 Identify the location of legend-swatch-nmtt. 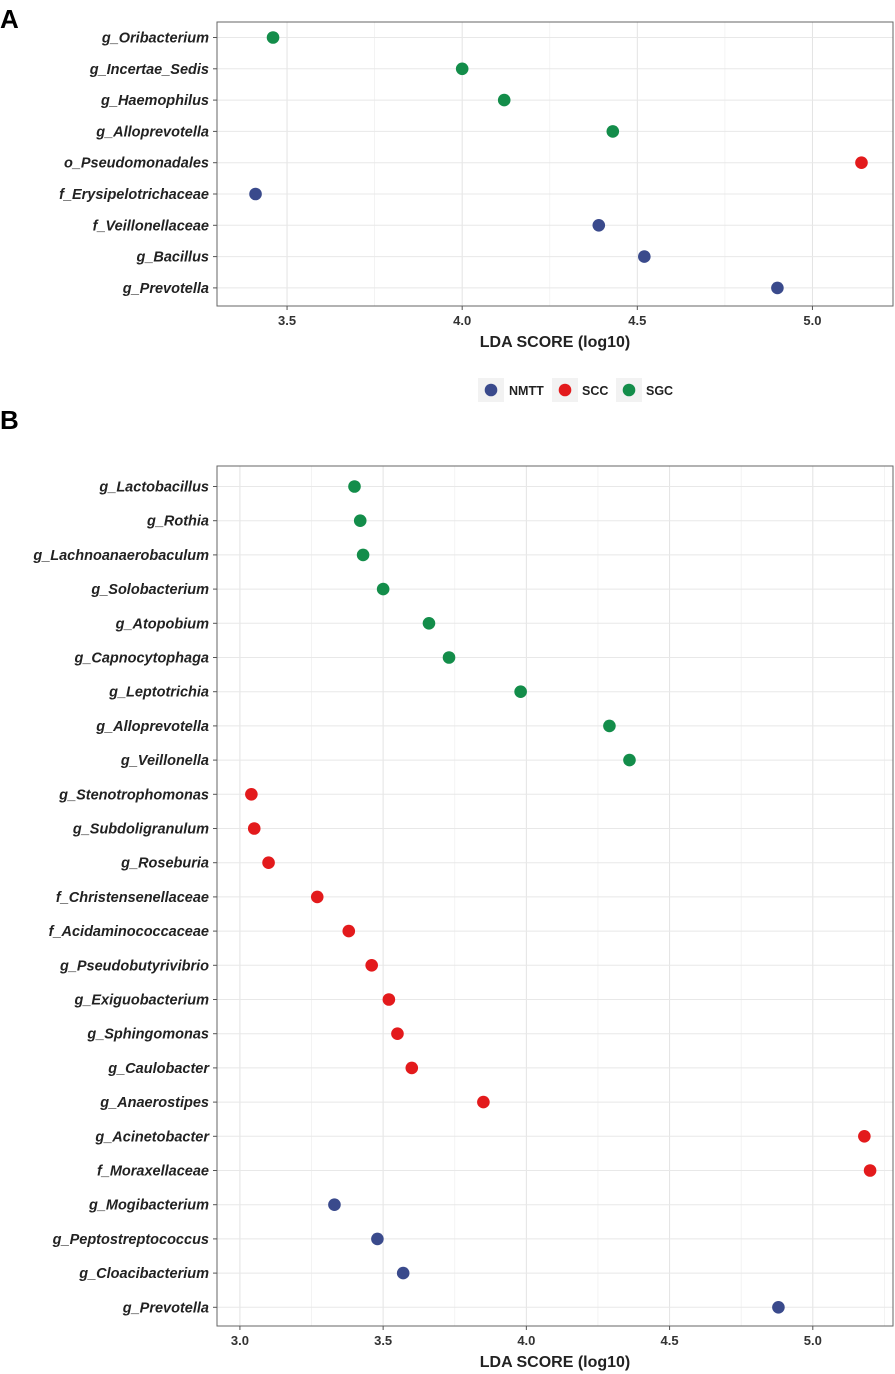
(491, 390).